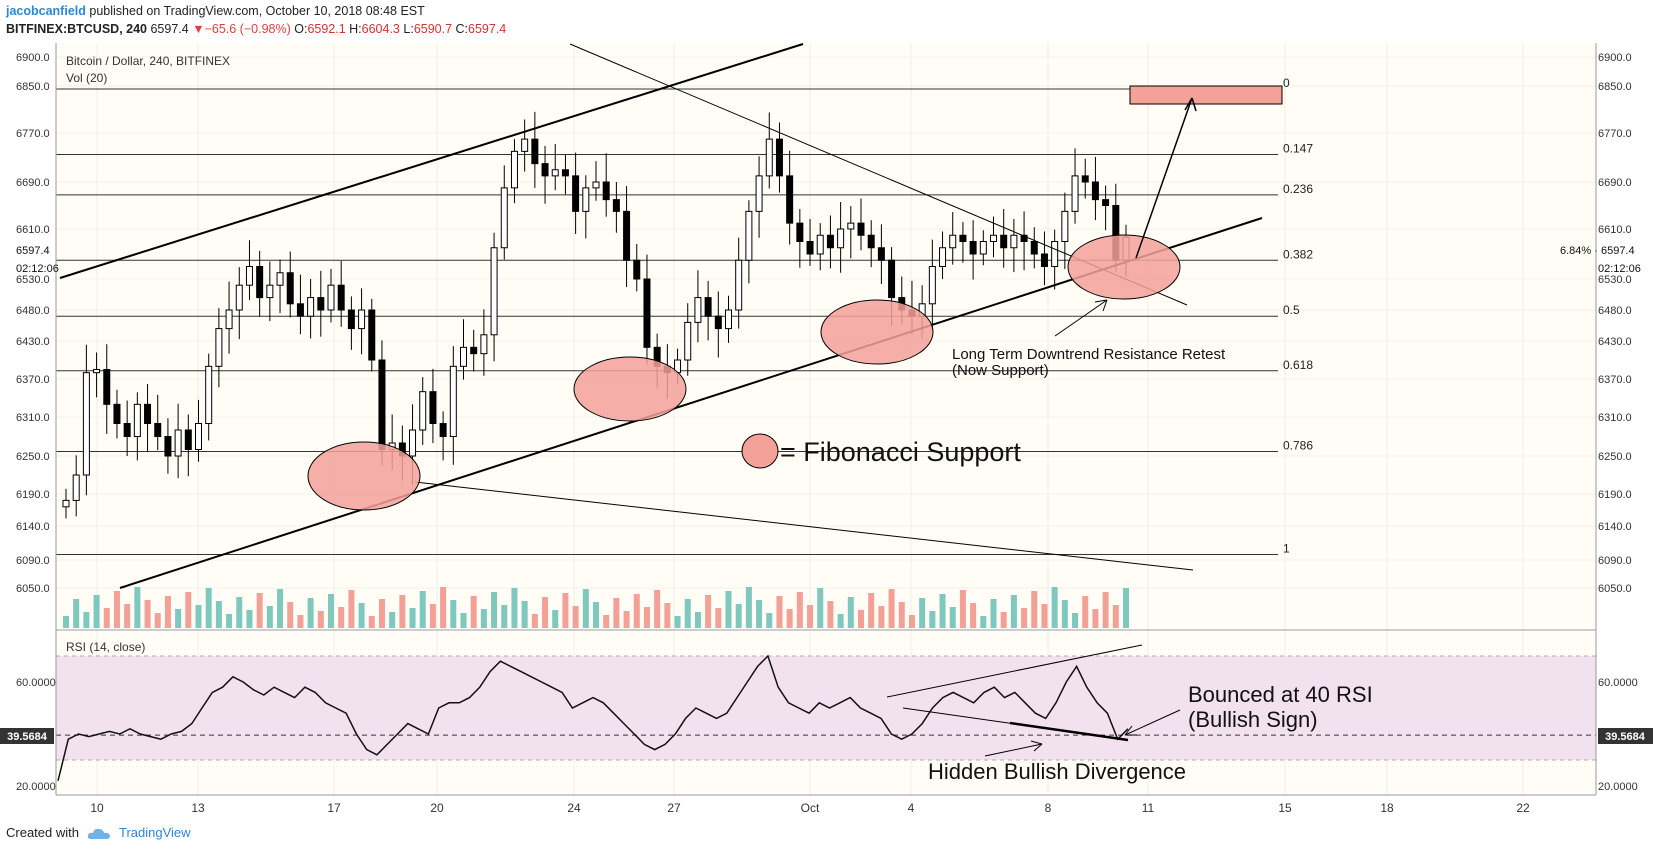 The width and height of the screenshot is (1653, 853). Describe the element at coordinates (1286, 549) in the screenshot. I see `fib-label-7: 1` at that location.